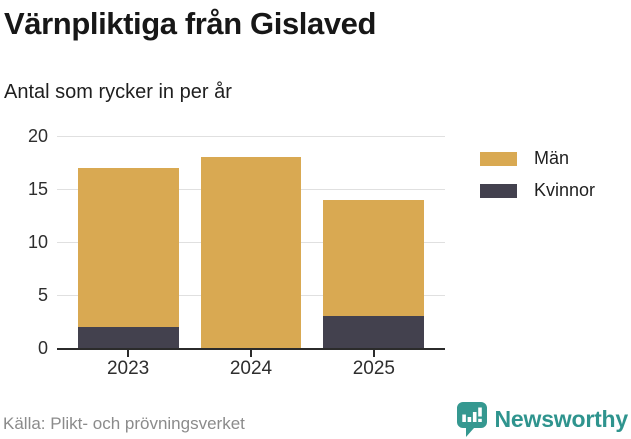 The image size is (631, 439). I want to click on brand-logo: Newsworthy, so click(542, 419).